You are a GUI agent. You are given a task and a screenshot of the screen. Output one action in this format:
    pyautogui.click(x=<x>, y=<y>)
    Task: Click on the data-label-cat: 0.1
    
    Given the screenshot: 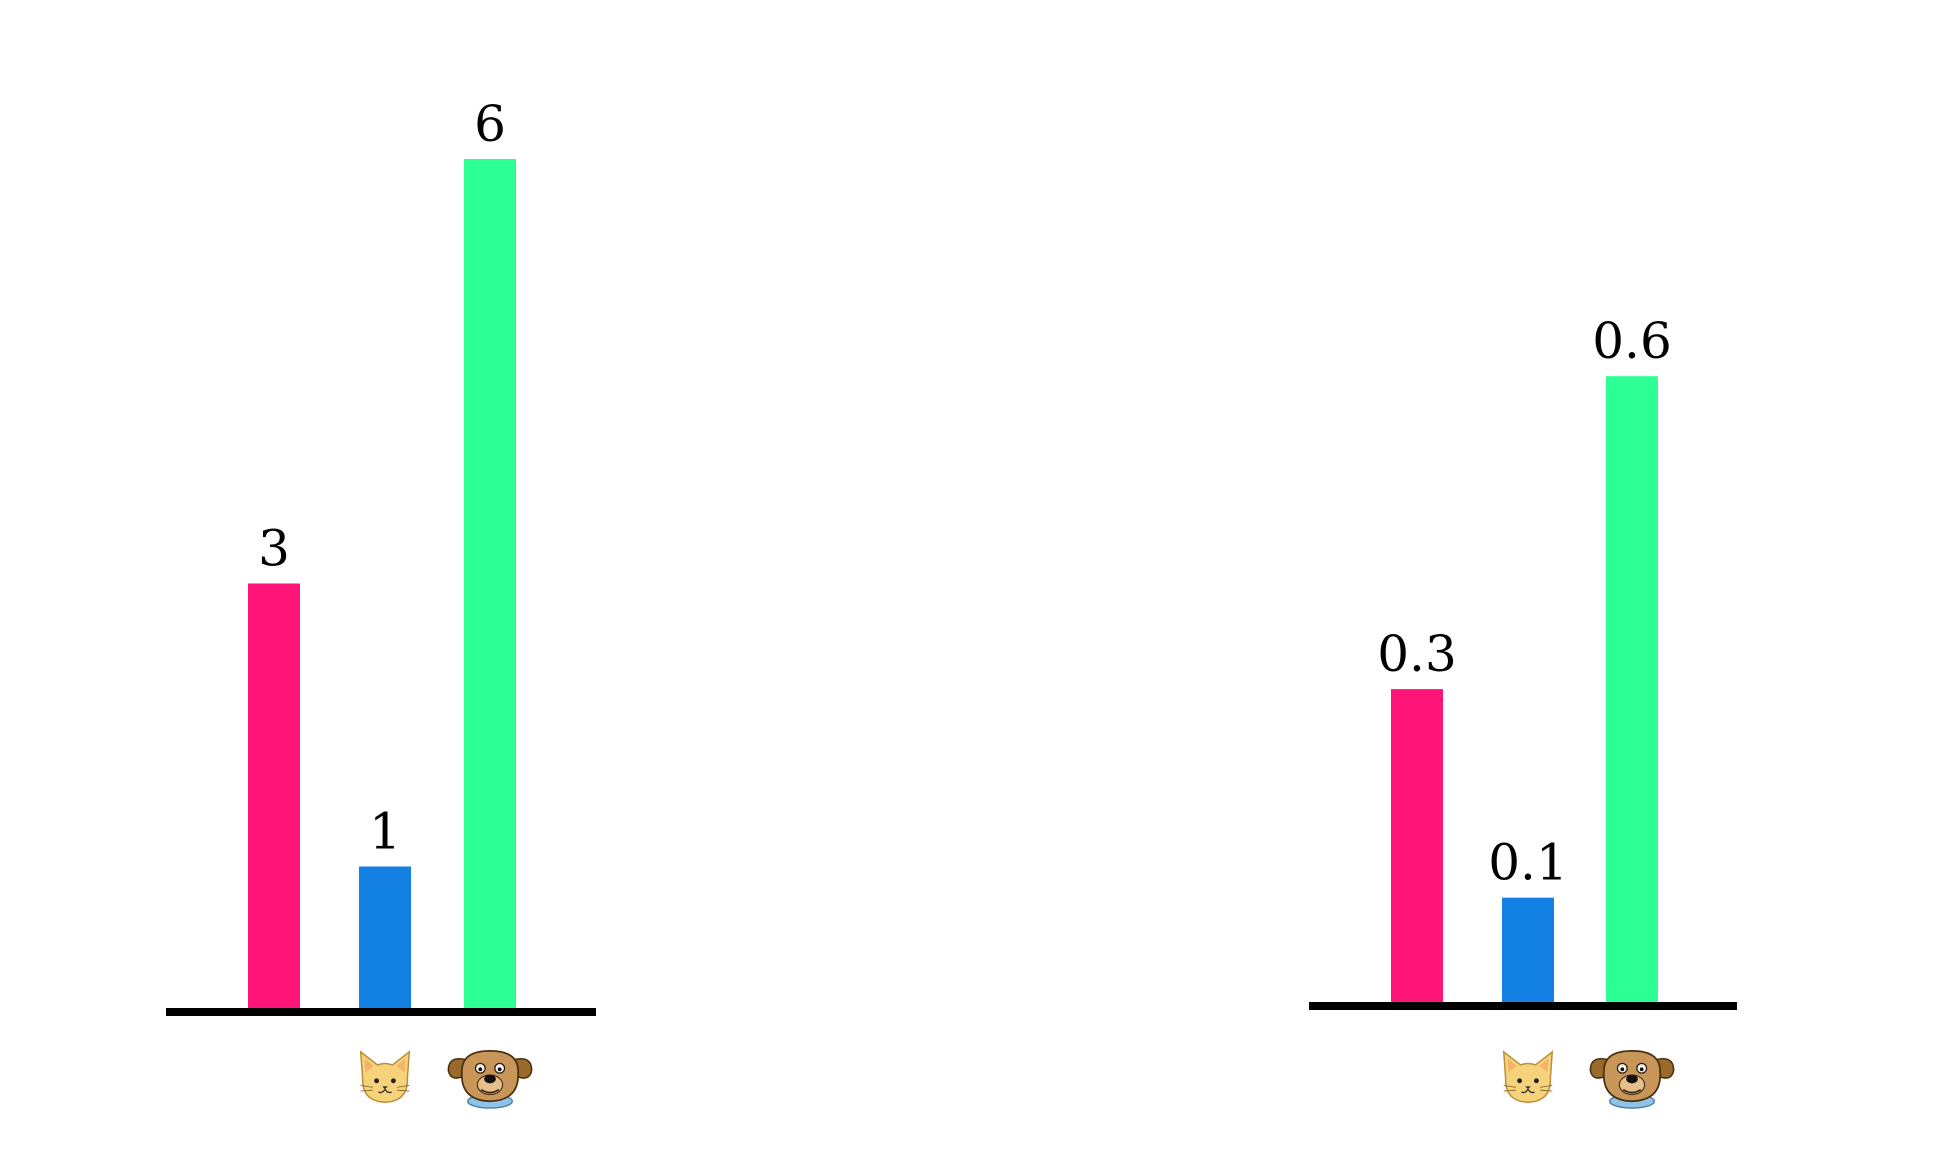 What is the action you would take?
    pyautogui.click(x=1528, y=863)
    